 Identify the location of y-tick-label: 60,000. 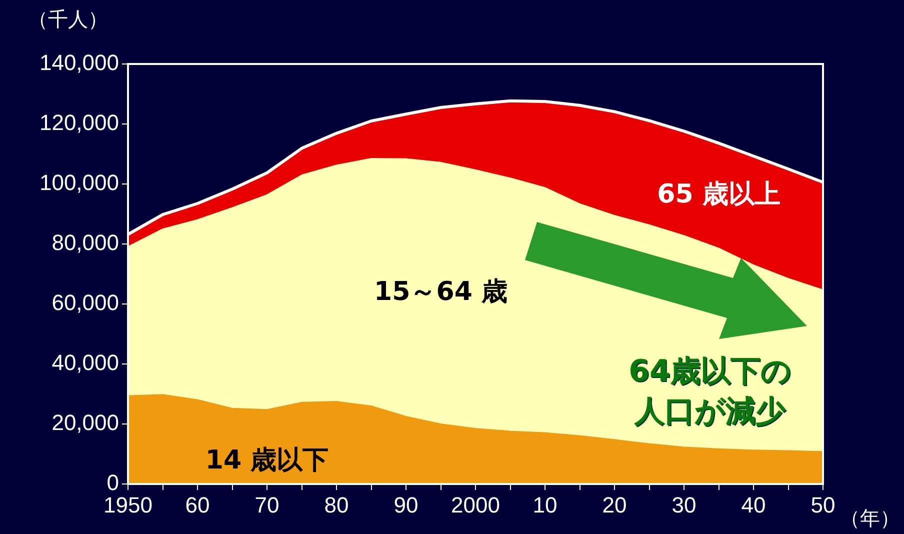
(85, 303).